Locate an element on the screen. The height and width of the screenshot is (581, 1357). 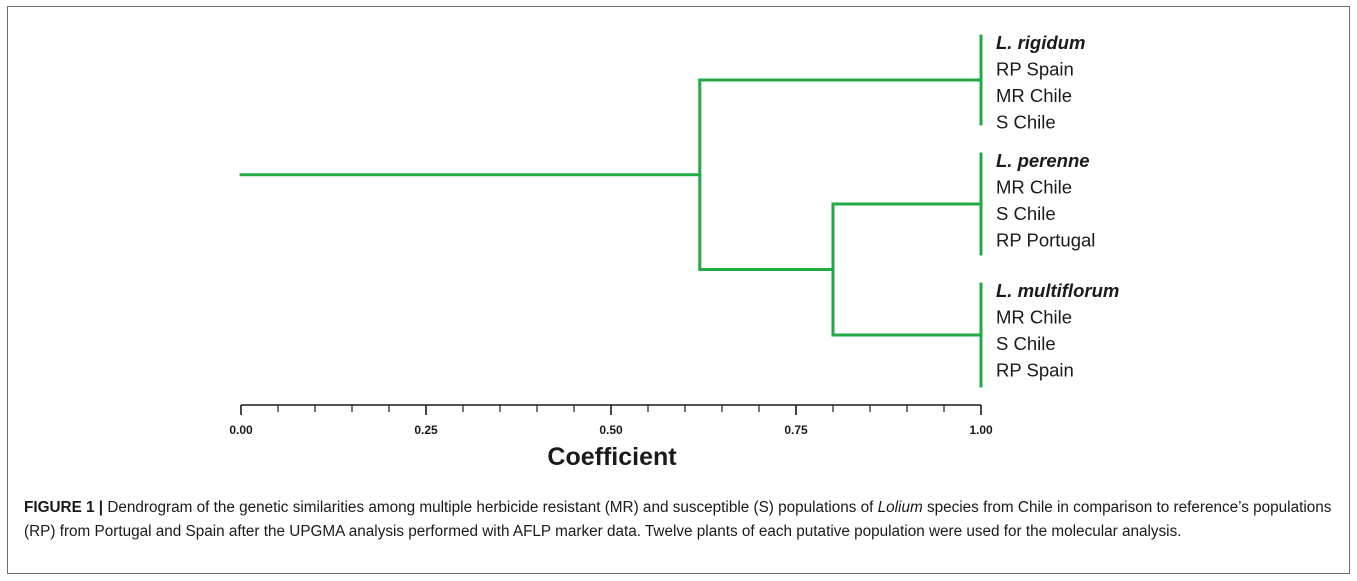
axis-tick-label: 0.50 is located at coordinates (611, 430).